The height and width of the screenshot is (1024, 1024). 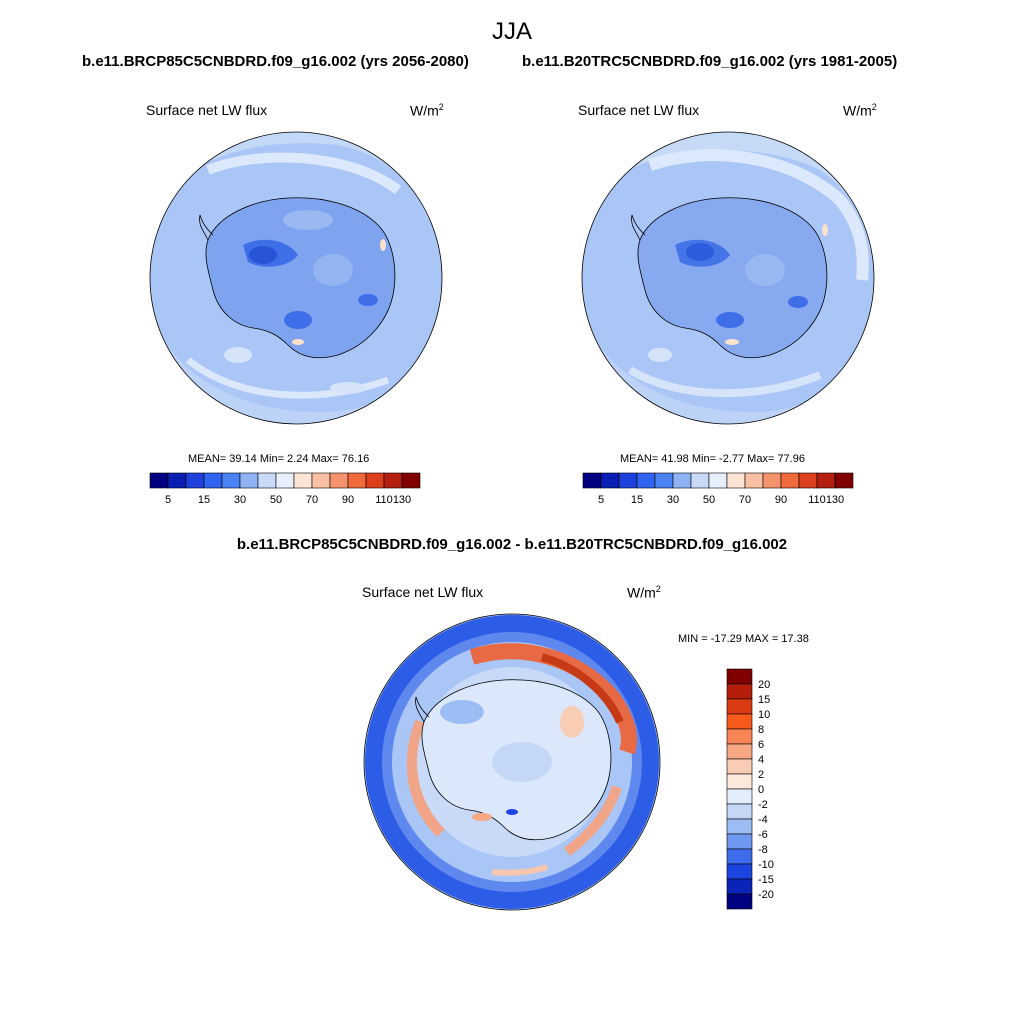 I want to click on left-colorbar-tick-label: 15, so click(x=204, y=500).